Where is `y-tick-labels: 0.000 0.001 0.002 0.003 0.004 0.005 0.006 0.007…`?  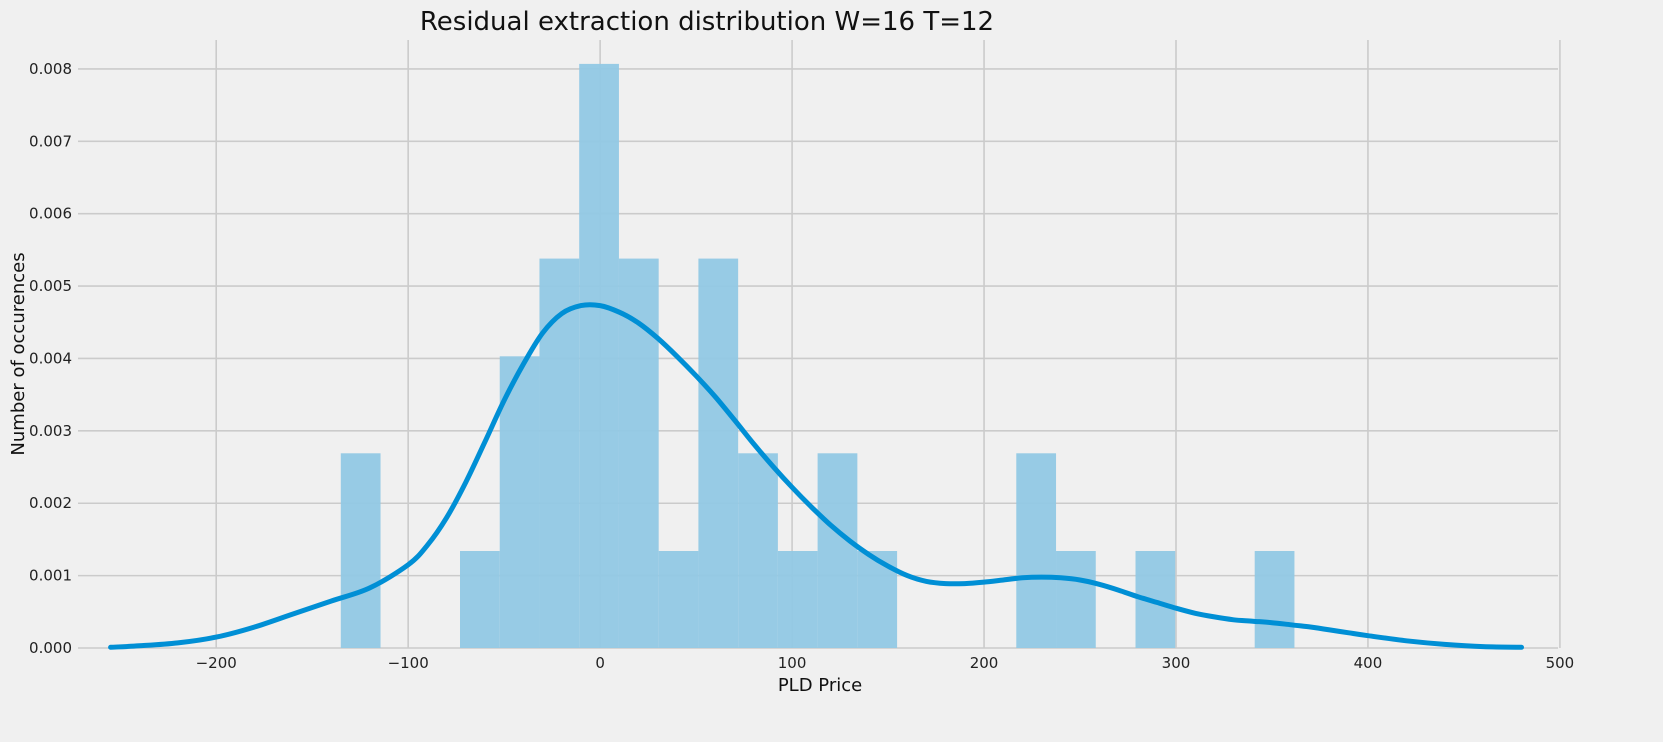
y-tick-labels: 0.000 0.001 0.002 0.003 0.004 0.005 0.006 0.007… is located at coordinates (50, 358).